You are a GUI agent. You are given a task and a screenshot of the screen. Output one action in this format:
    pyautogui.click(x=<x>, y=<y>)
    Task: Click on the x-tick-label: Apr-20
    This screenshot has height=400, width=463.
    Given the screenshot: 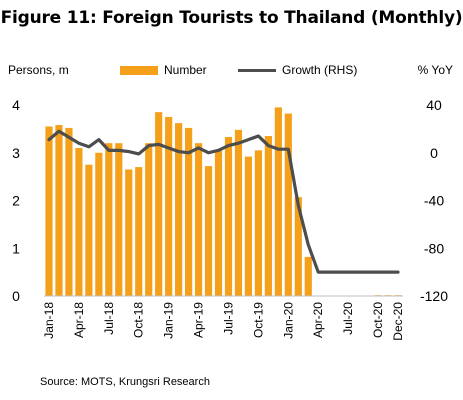 What is the action you would take?
    pyautogui.click(x=318, y=320)
    